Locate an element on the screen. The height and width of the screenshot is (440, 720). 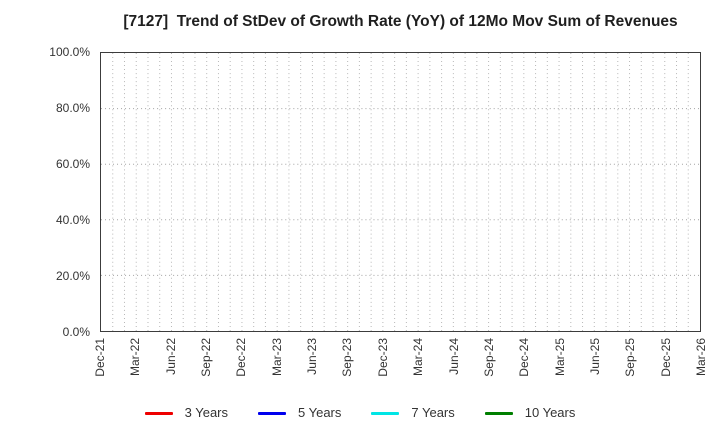
x-tick-label: Dec-23 is located at coordinates (382, 357).